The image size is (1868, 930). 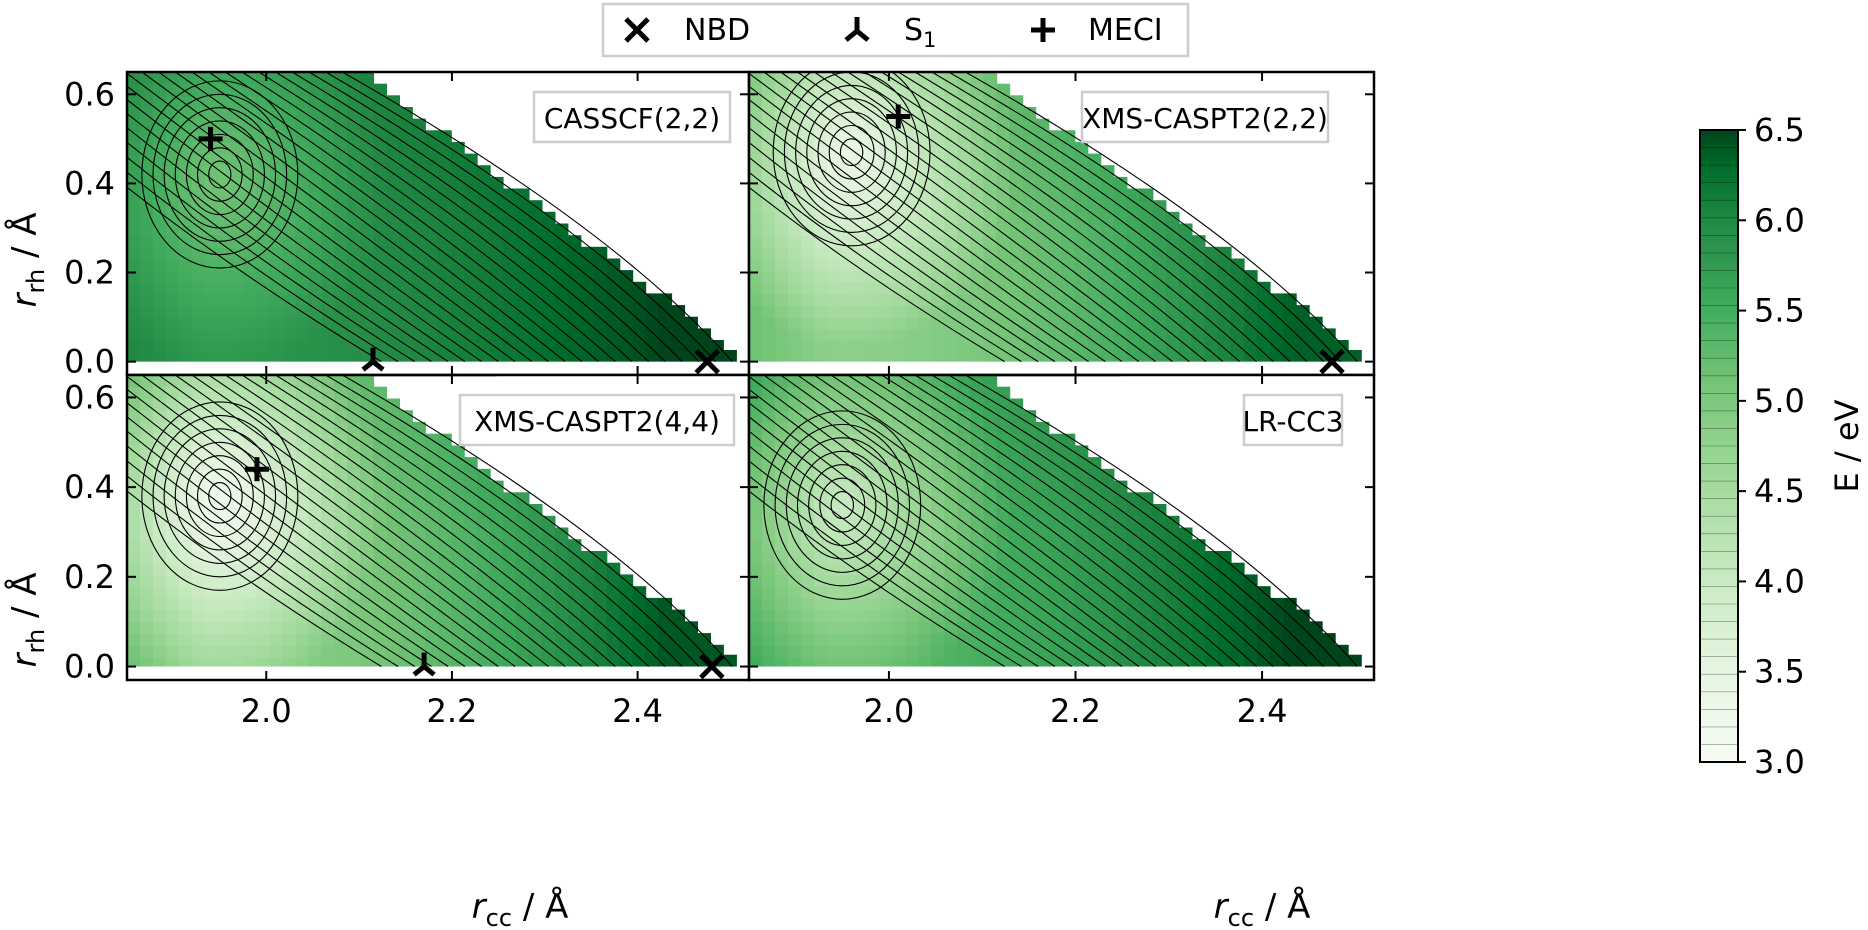 What do you see at coordinates (632, 118) in the screenshot?
I see `panel-title: CASSCF(2,2)` at bounding box center [632, 118].